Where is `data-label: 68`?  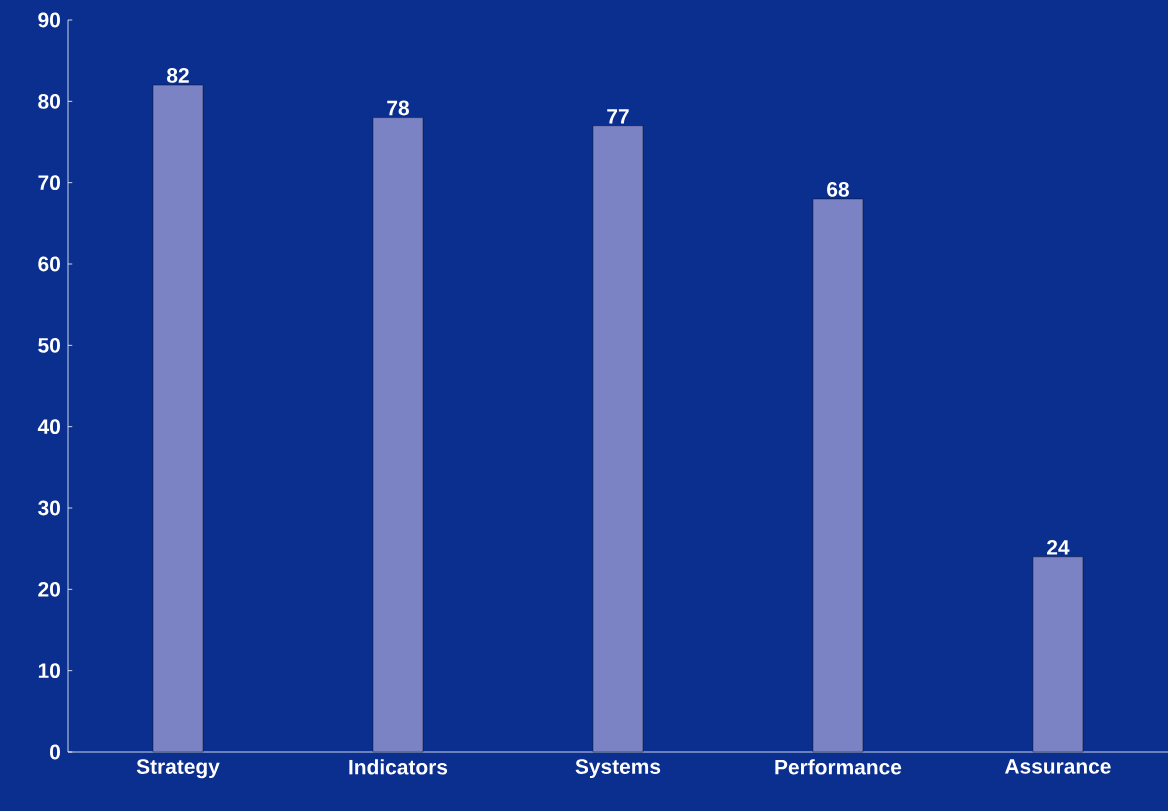
data-label: 68 is located at coordinates (838, 189).